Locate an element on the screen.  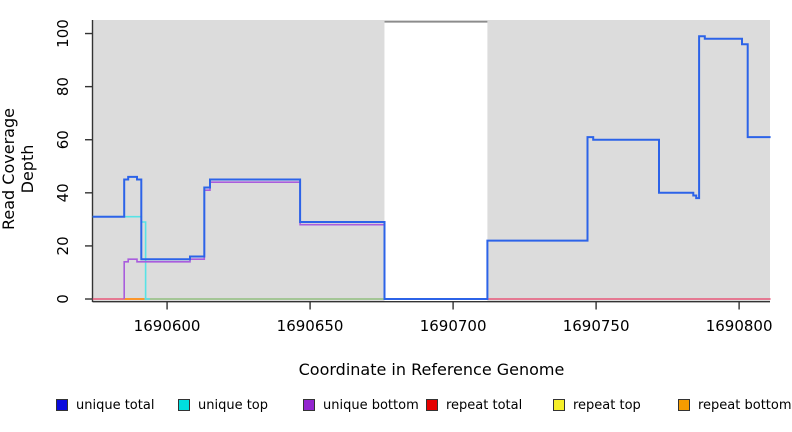
masked-region is located at coordinates (436, 160).